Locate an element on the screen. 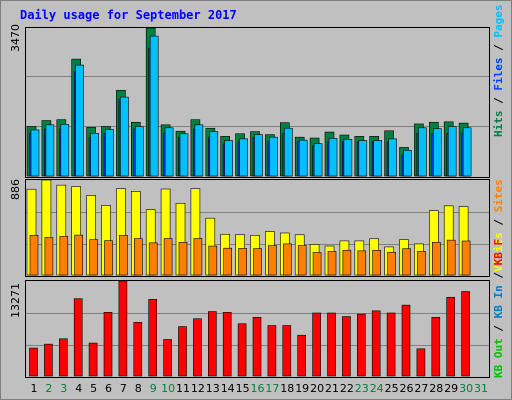 The height and width of the screenshot is (400, 512). x-tick-label: 16 is located at coordinates (258, 388).